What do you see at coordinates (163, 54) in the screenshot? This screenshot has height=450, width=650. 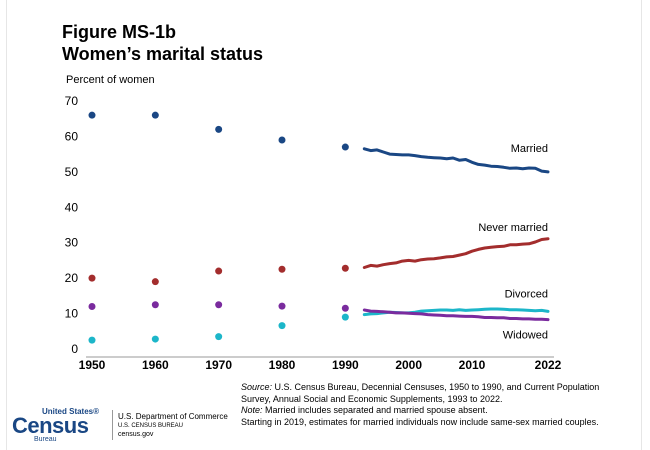 I see `figure-title: Women’s marital status` at bounding box center [163, 54].